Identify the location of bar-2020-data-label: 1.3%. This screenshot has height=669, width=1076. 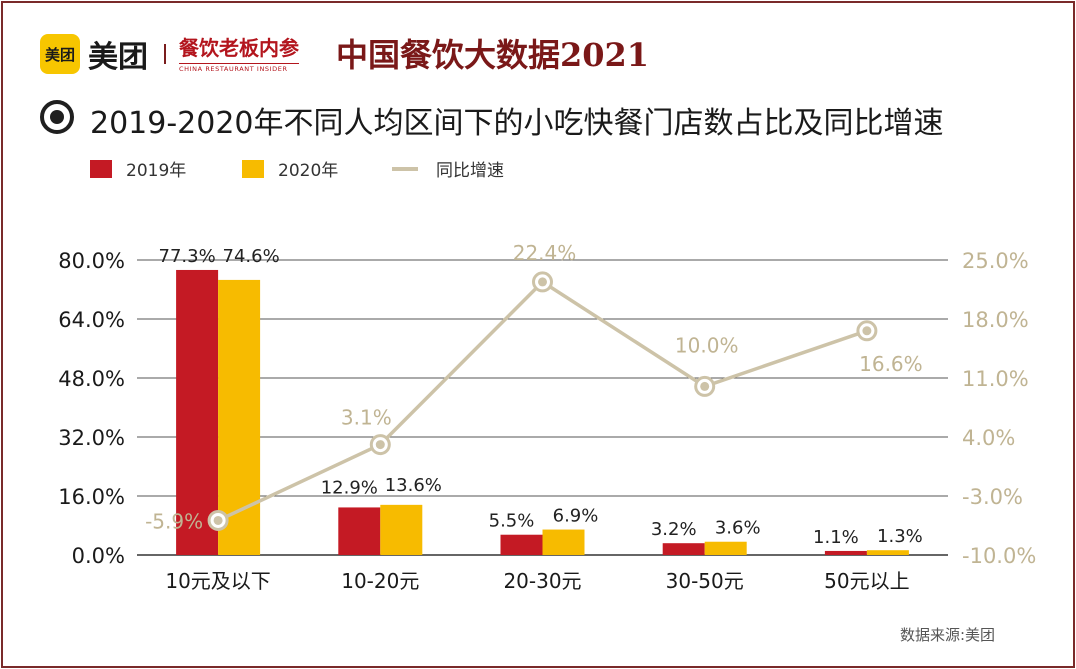
(900, 536).